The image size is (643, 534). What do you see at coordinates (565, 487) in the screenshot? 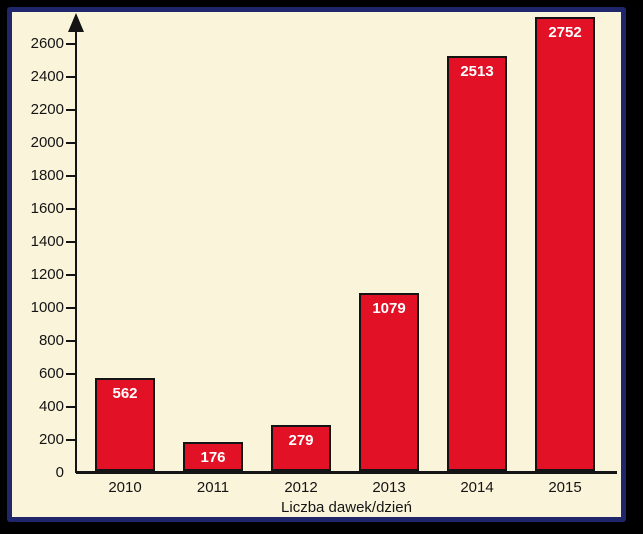
I see `x-tick-label-2015: 2015` at bounding box center [565, 487].